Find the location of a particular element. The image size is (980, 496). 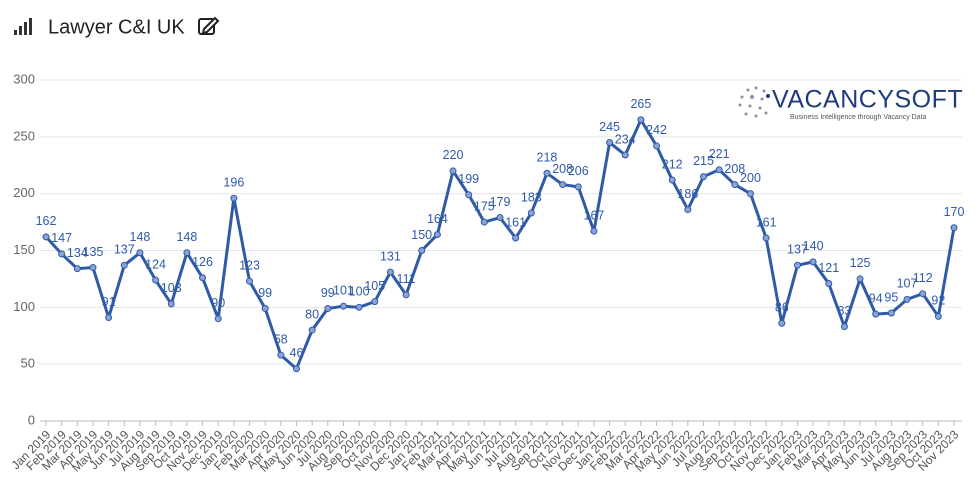

value-label: 58 is located at coordinates (281, 339).